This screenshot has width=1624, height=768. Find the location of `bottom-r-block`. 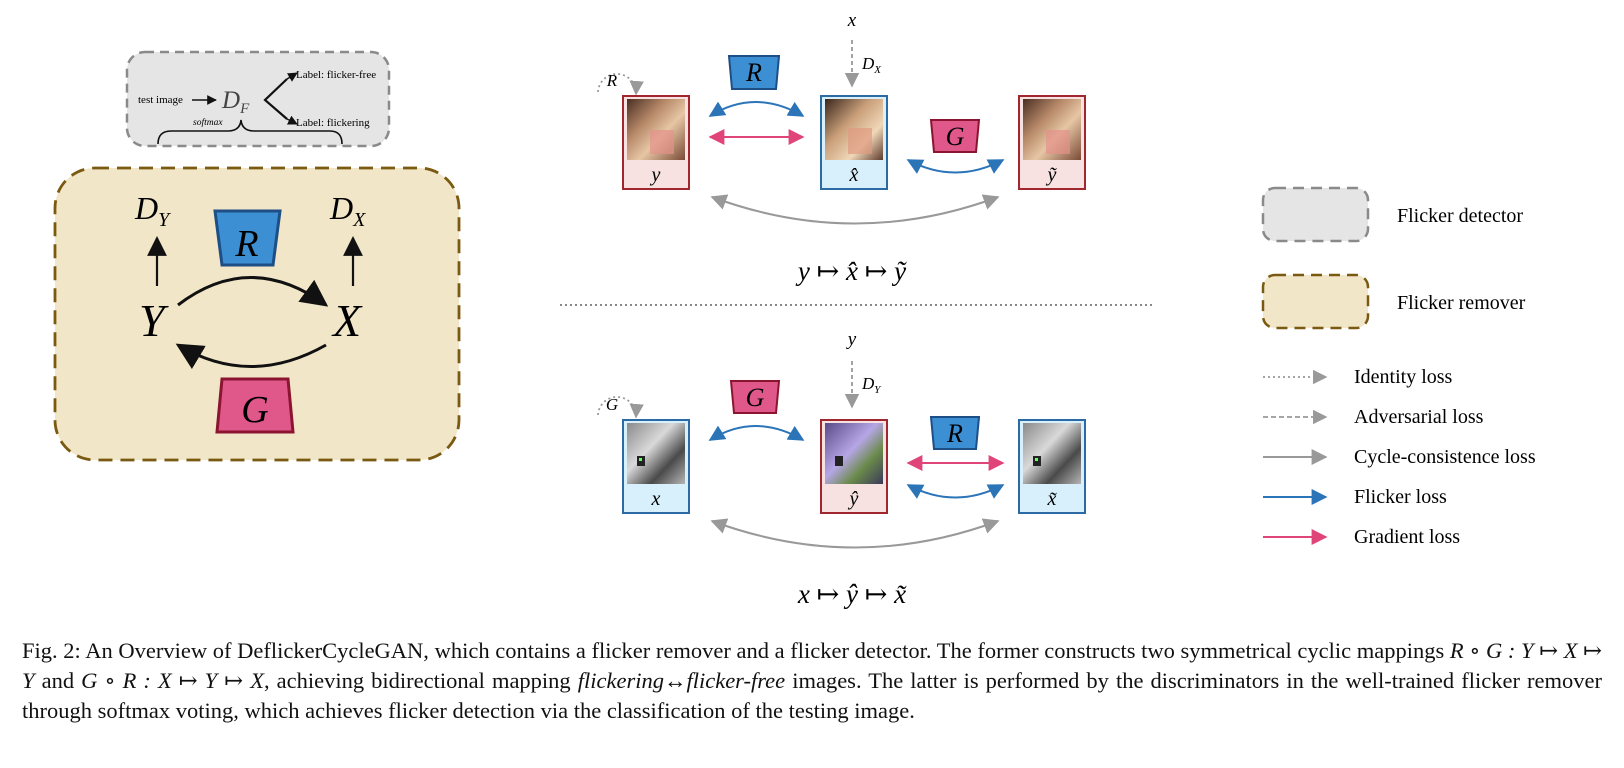

bottom-r-block is located at coordinates (955, 433).